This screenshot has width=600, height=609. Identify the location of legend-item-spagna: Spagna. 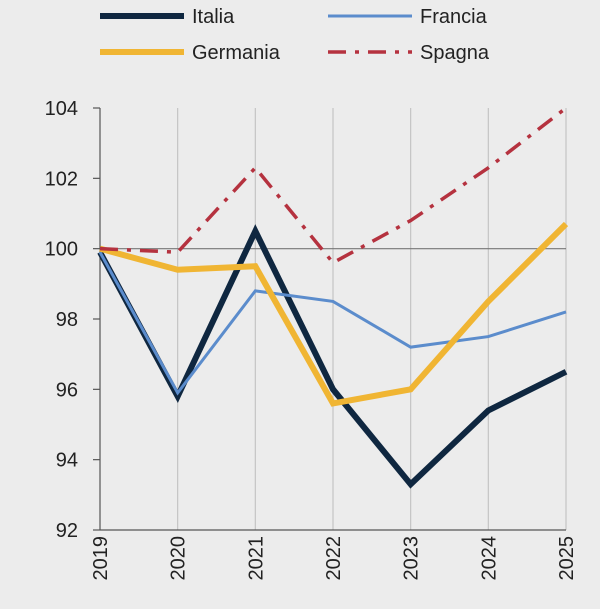
(409, 53).